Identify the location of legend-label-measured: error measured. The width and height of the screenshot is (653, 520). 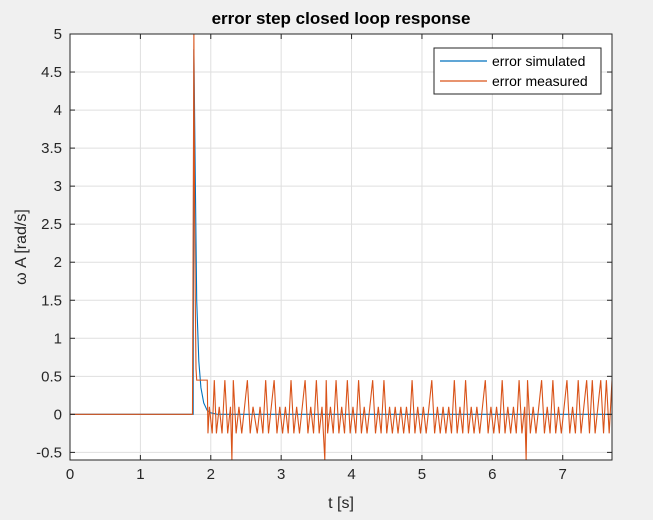
(540, 81).